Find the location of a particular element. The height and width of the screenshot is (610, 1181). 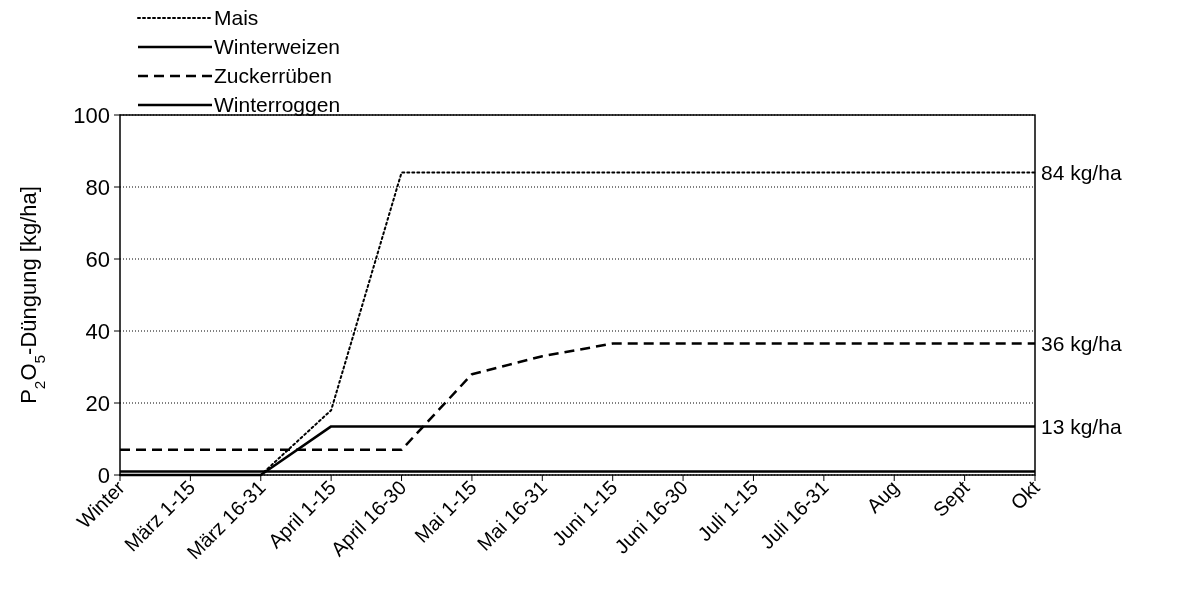

legend-label: Zuckerrüben is located at coordinates (273, 76).